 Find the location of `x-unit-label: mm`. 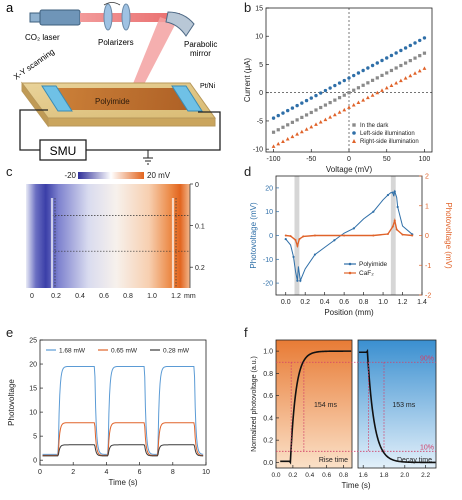

x-unit-label: mm is located at coordinates (190, 296).